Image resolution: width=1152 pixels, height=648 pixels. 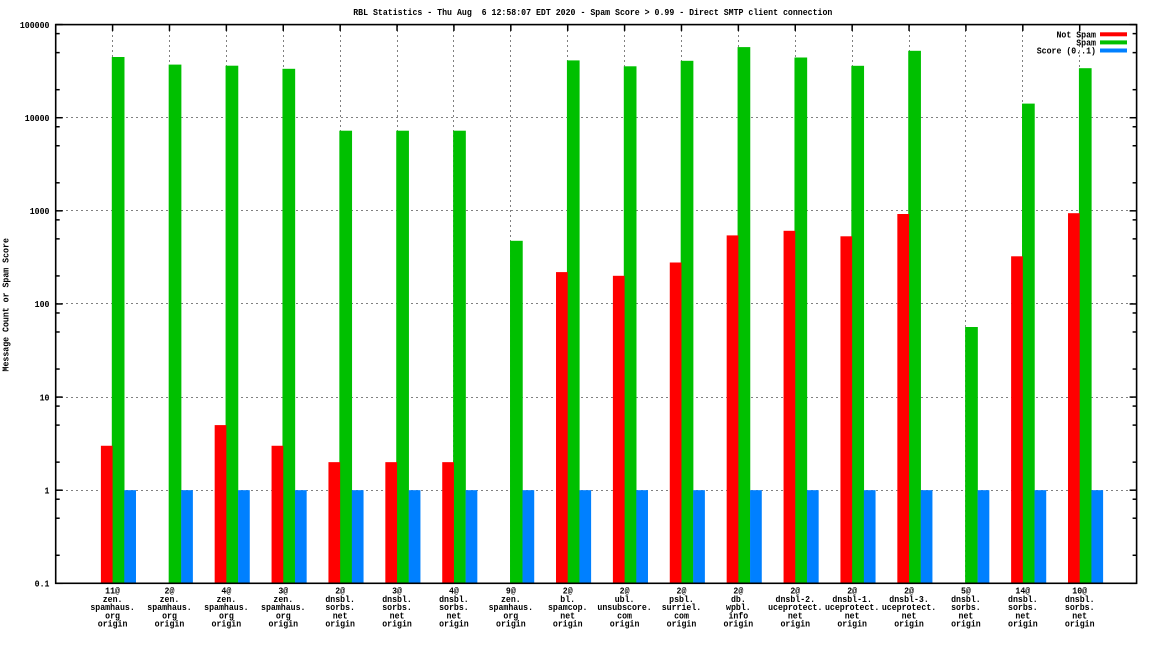 What do you see at coordinates (47, 490) in the screenshot?
I see `svg-text: 1` at bounding box center [47, 490].